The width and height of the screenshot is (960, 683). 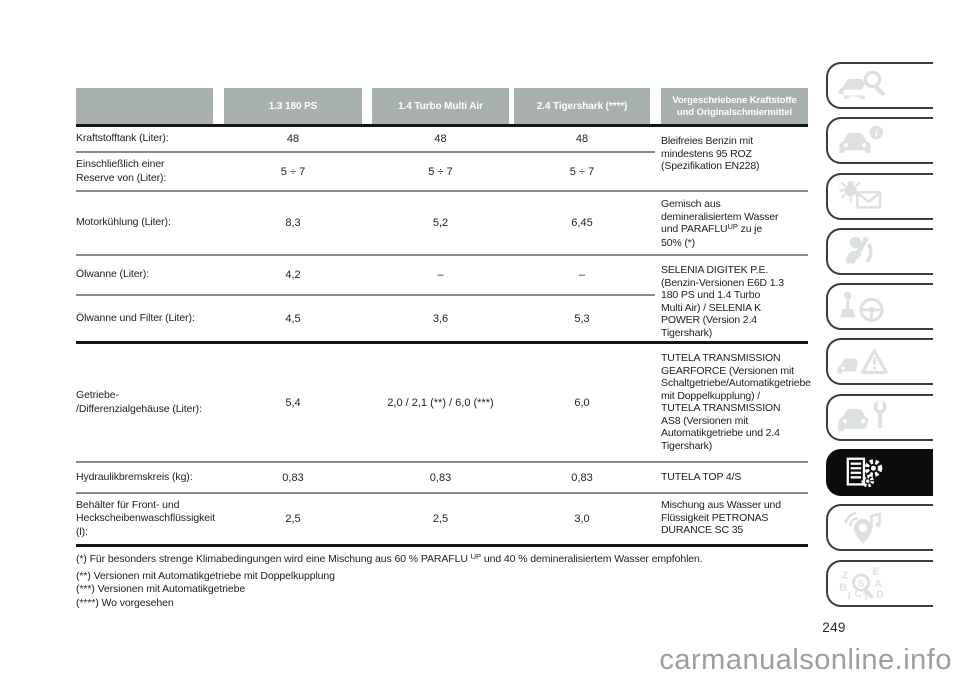 I want to click on row-value: 5,2, so click(x=440, y=223).